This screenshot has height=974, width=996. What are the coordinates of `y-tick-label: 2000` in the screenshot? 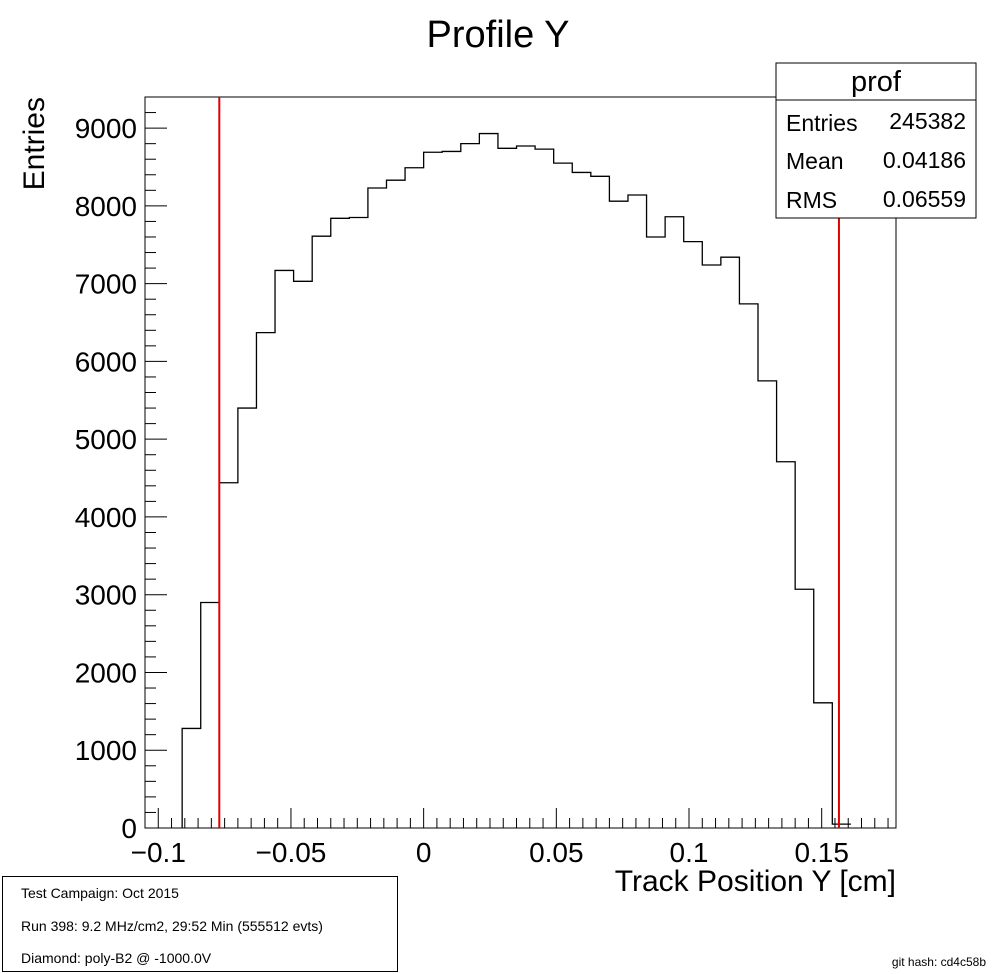 It's located at (106, 672).